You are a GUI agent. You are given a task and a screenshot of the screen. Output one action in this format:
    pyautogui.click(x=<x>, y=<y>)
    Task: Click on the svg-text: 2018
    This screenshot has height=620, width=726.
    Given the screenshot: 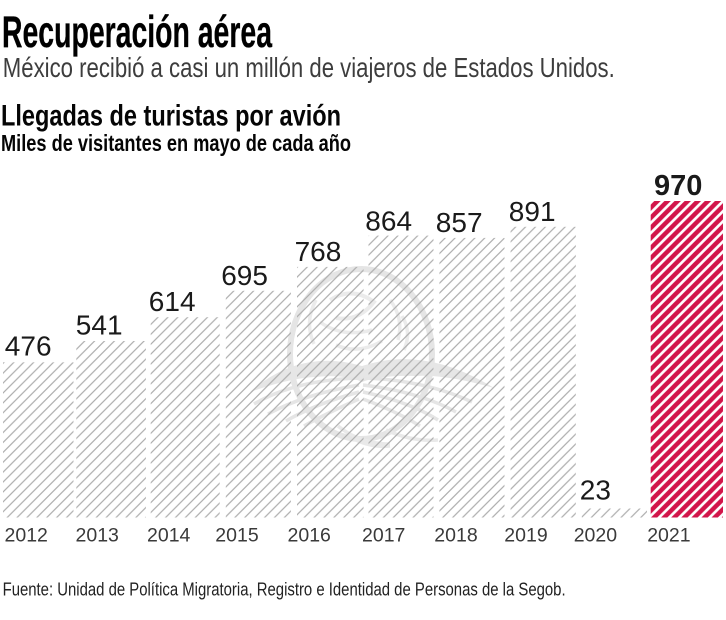 What is the action you would take?
    pyautogui.click(x=455, y=536)
    